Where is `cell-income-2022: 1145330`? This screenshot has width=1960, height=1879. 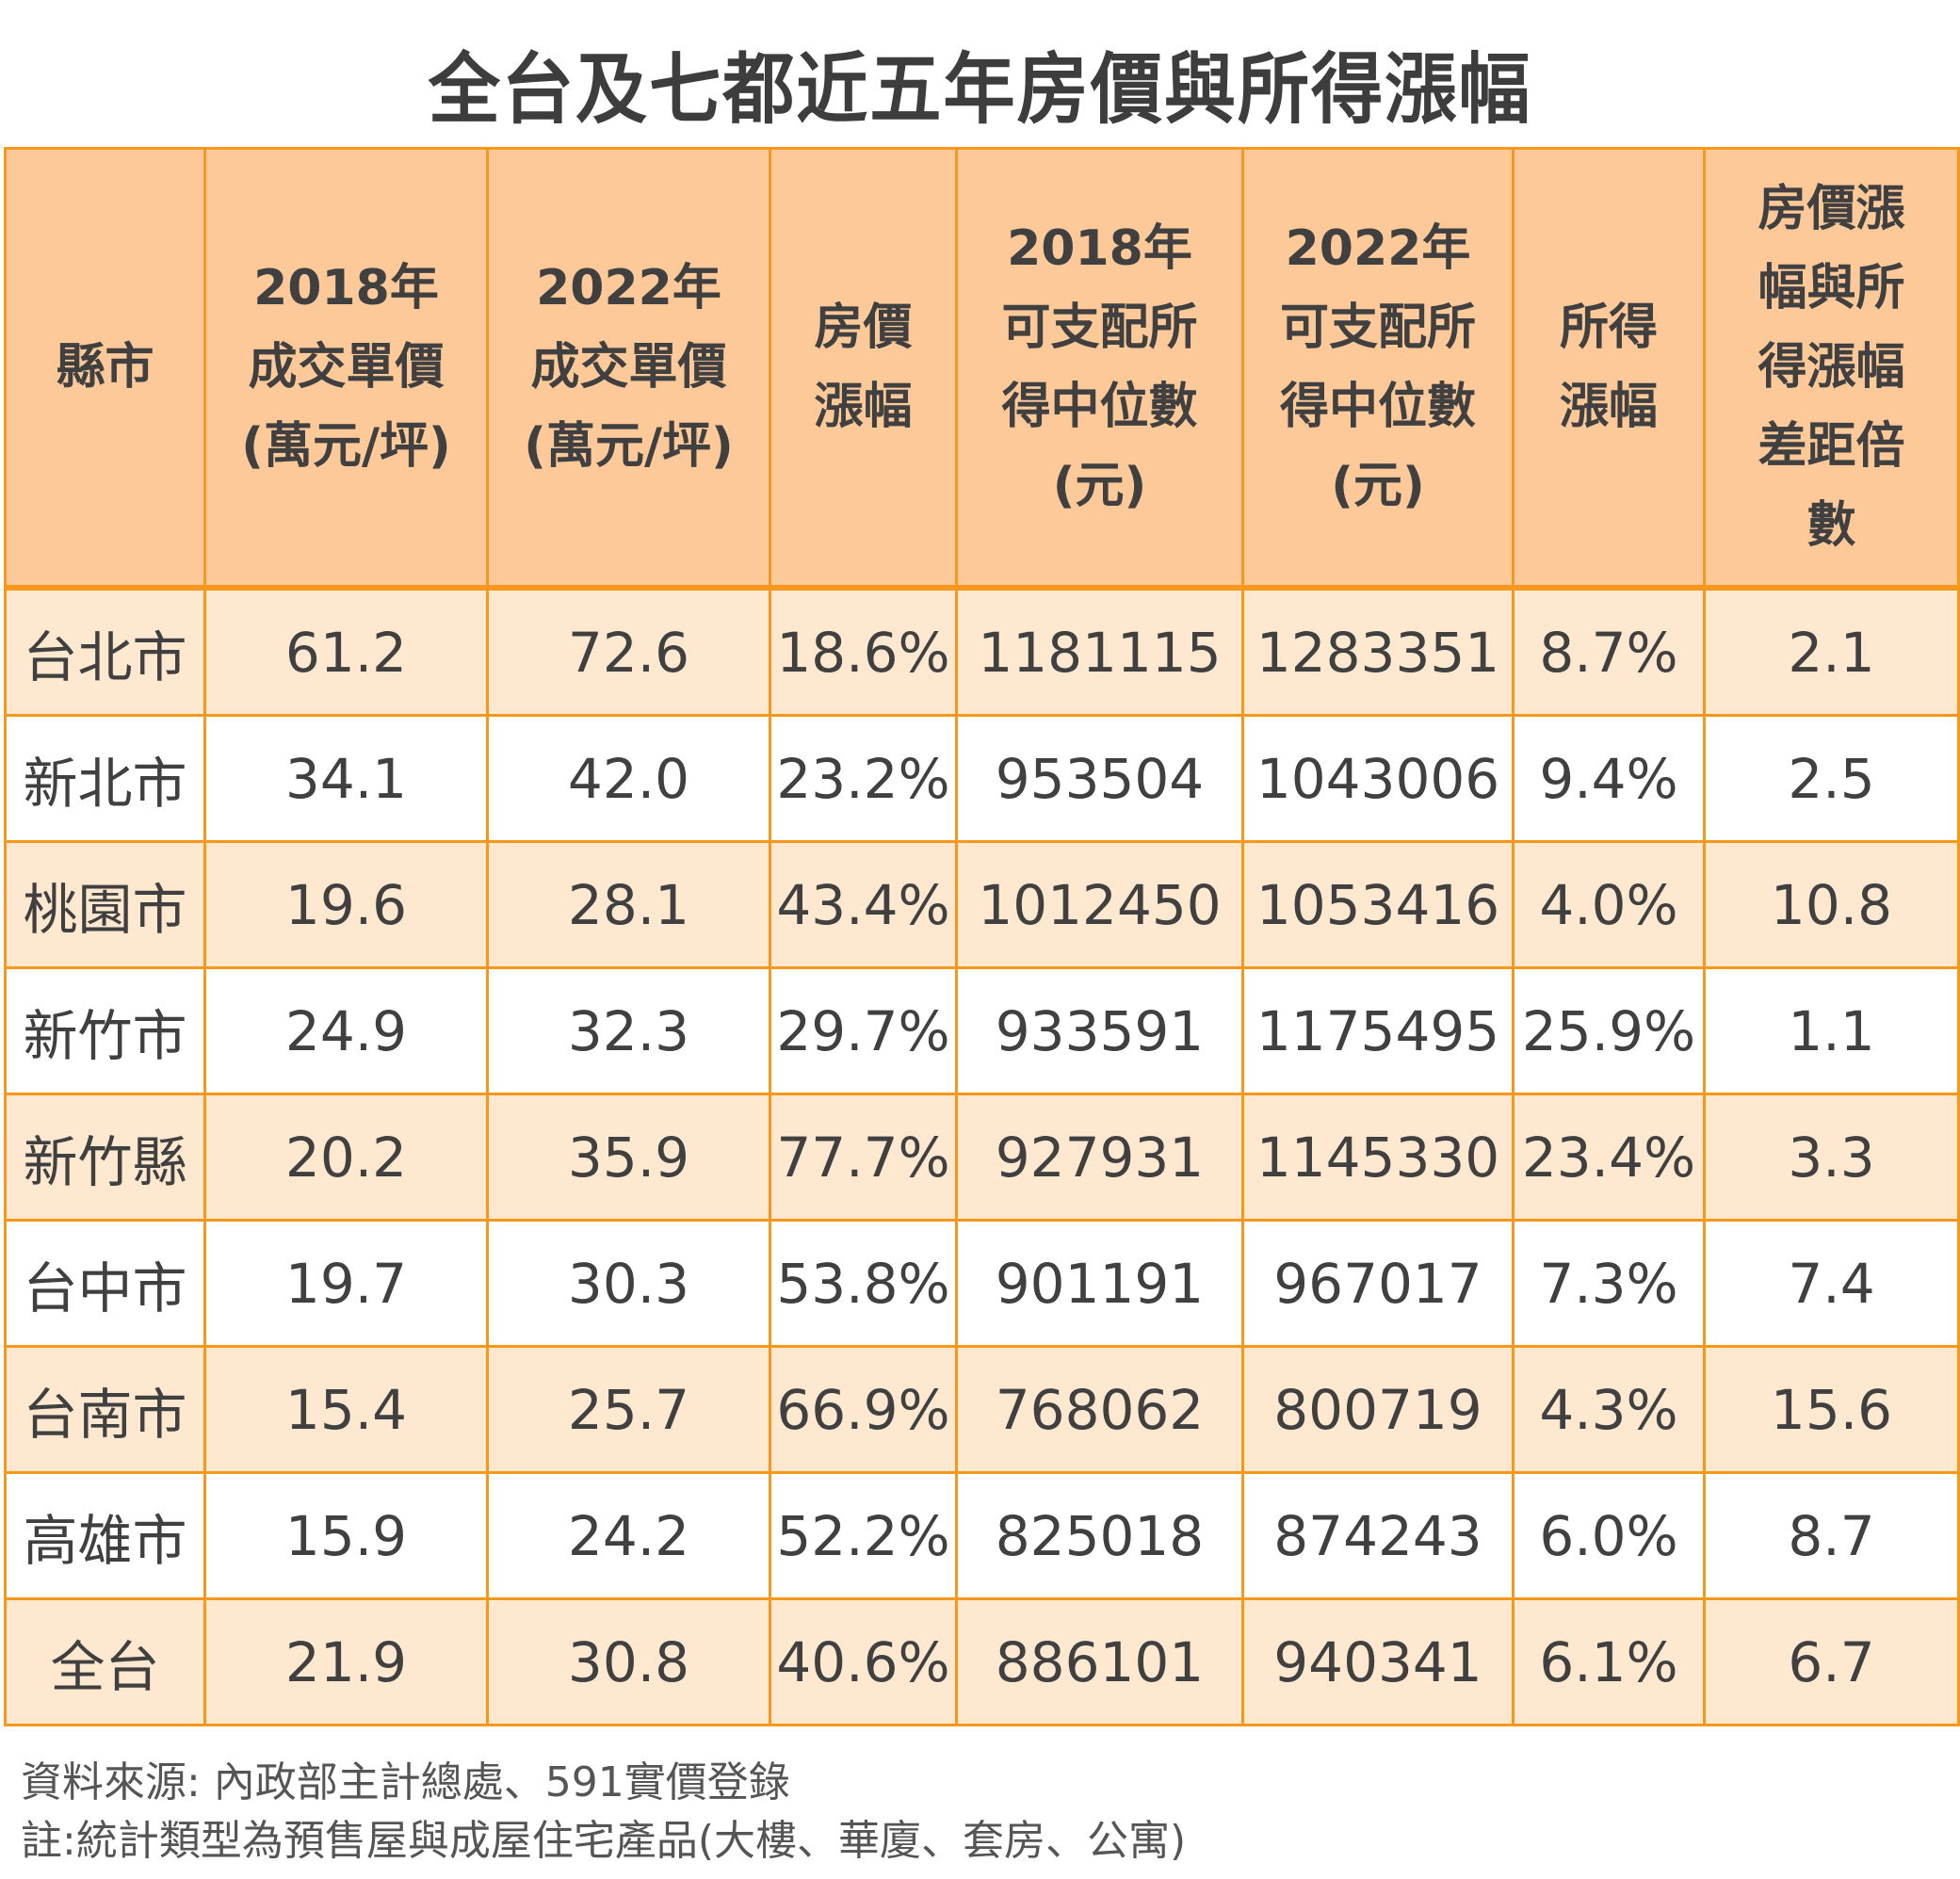
cell-income-2022: 1145330 is located at coordinates (1378, 1158).